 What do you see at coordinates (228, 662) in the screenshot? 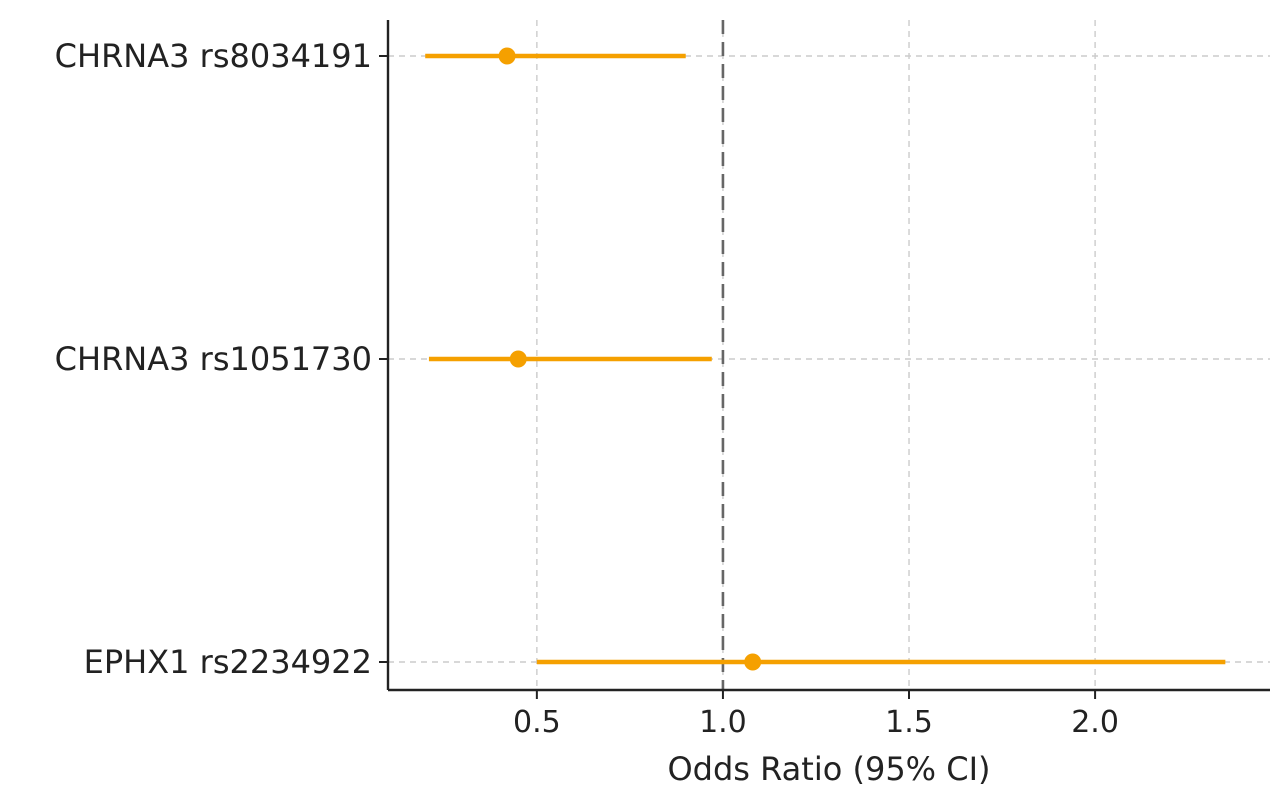
I see `y-tick-label: EPHX1 rs2234922` at bounding box center [228, 662].